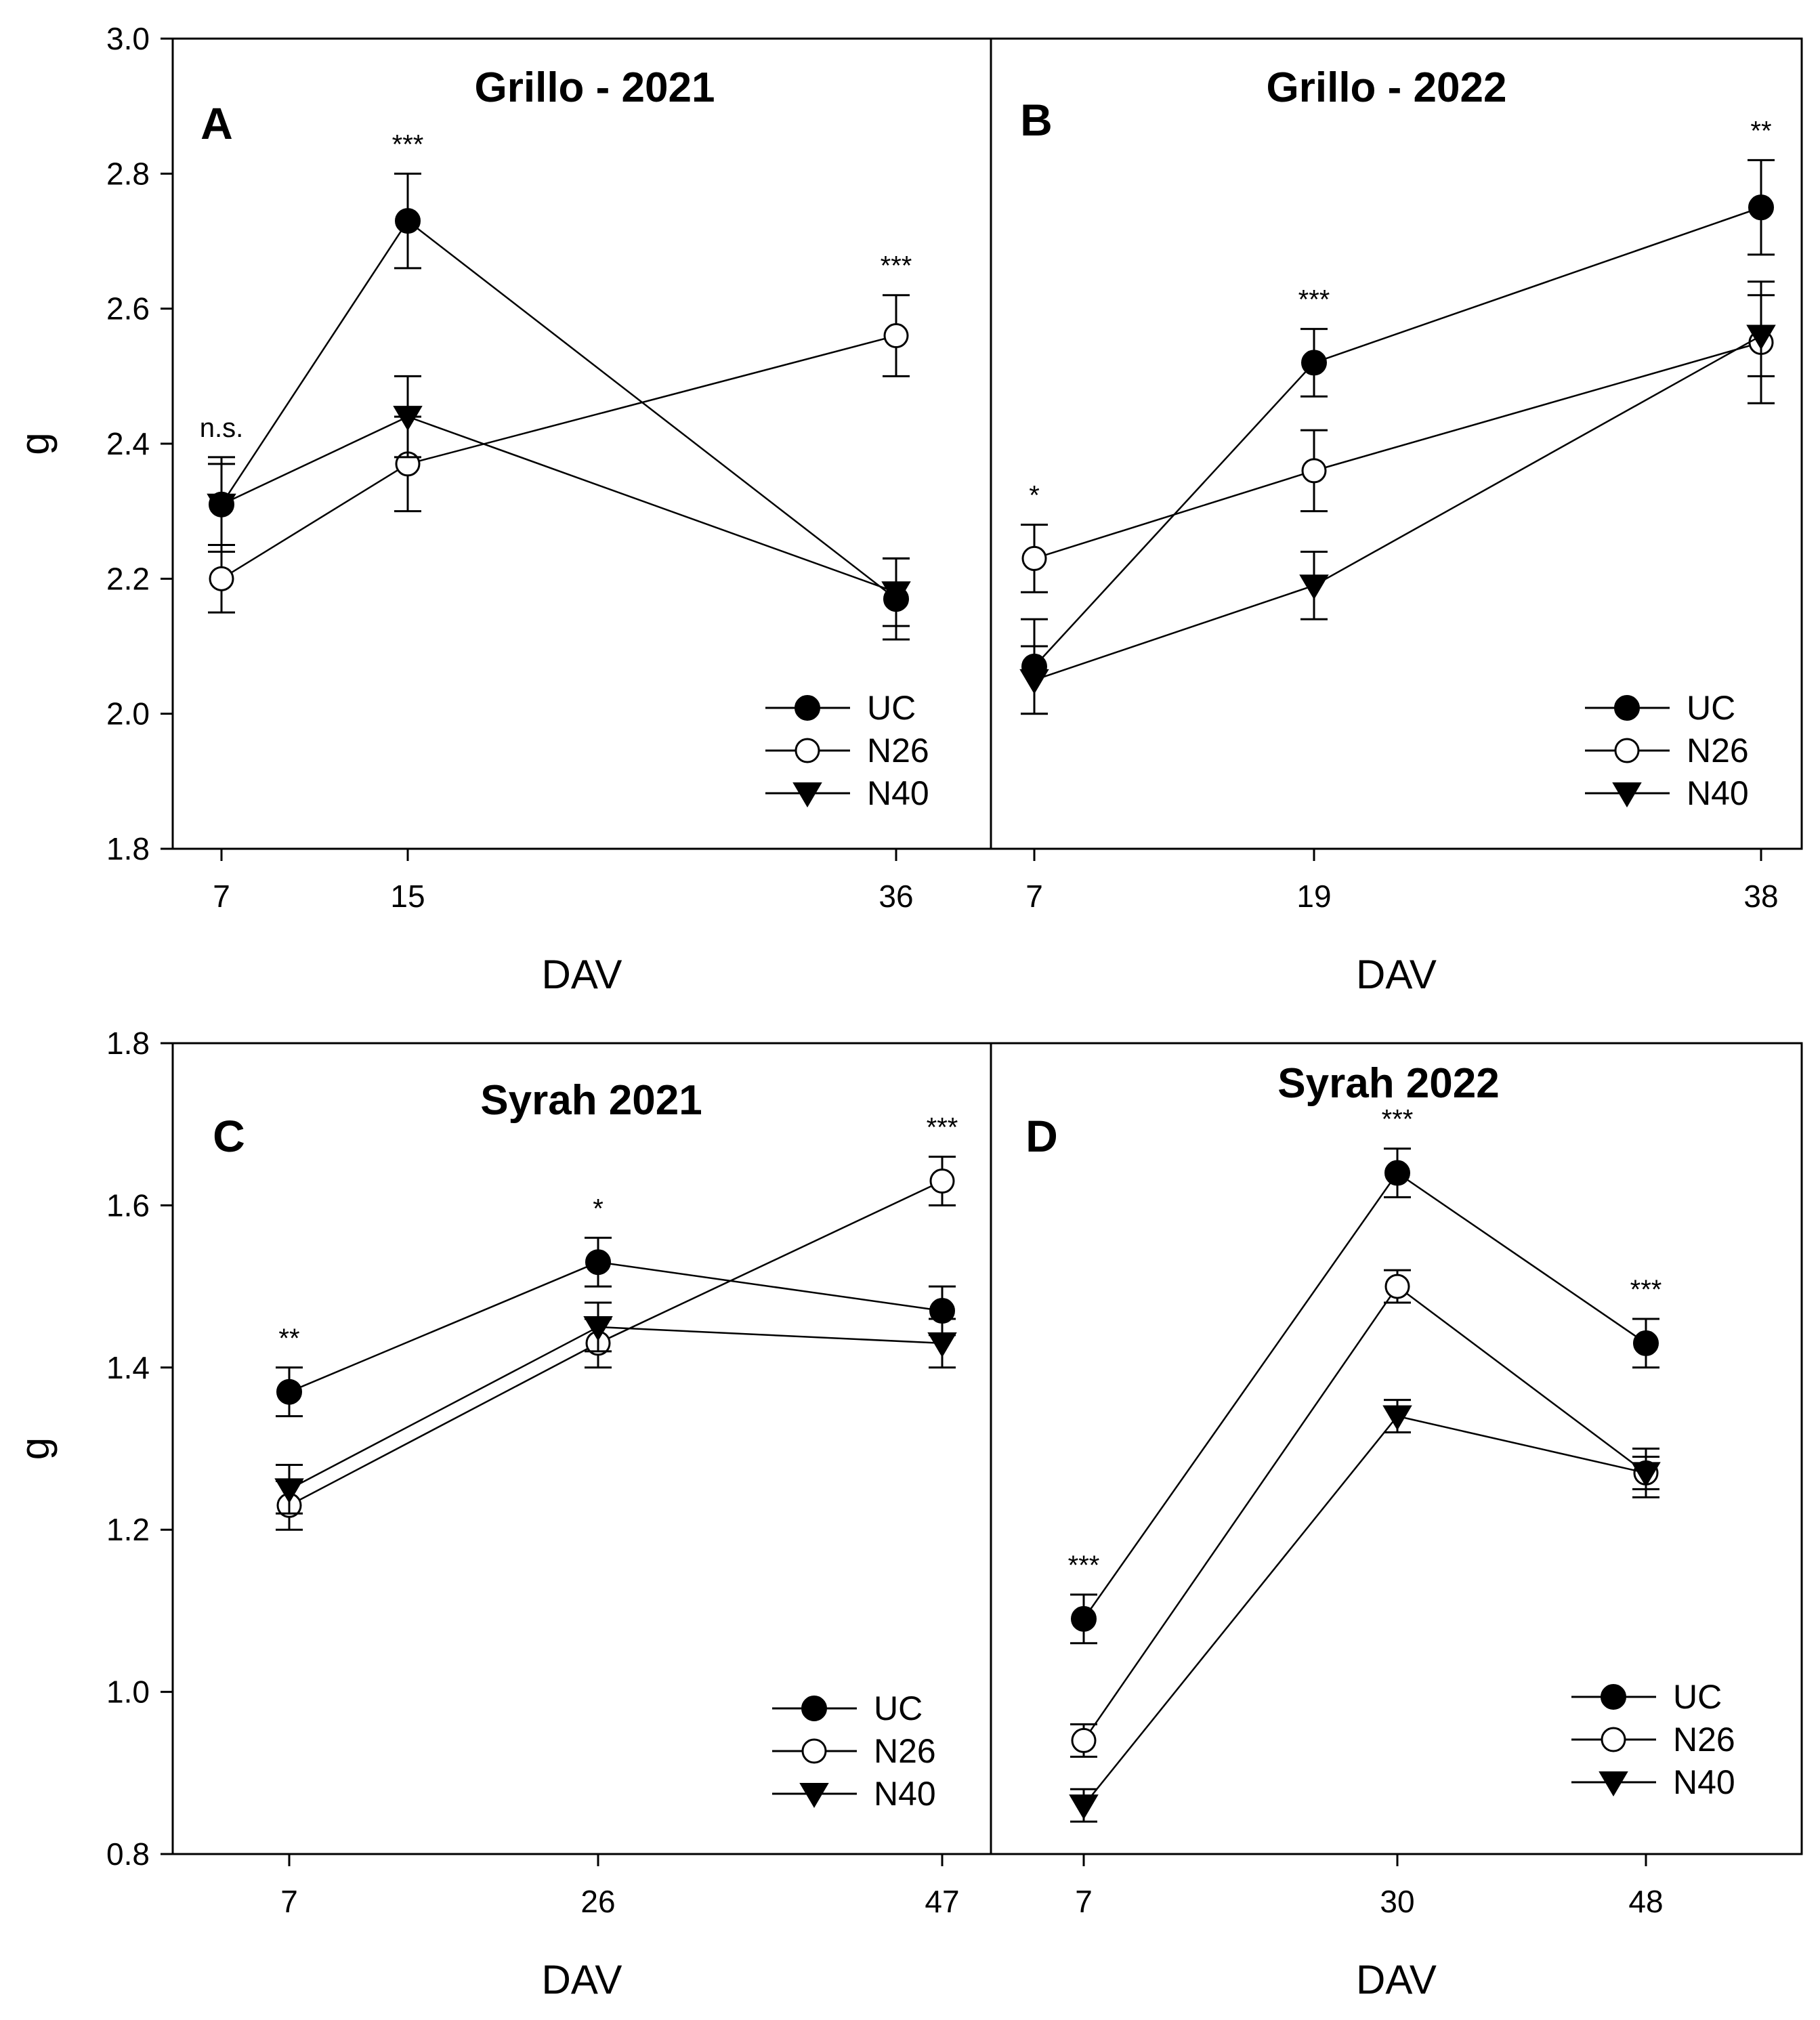 The width and height of the screenshot is (1820, 2020). What do you see at coordinates (128, 1529) in the screenshot?
I see `y-tick-label: 1.2` at bounding box center [128, 1529].